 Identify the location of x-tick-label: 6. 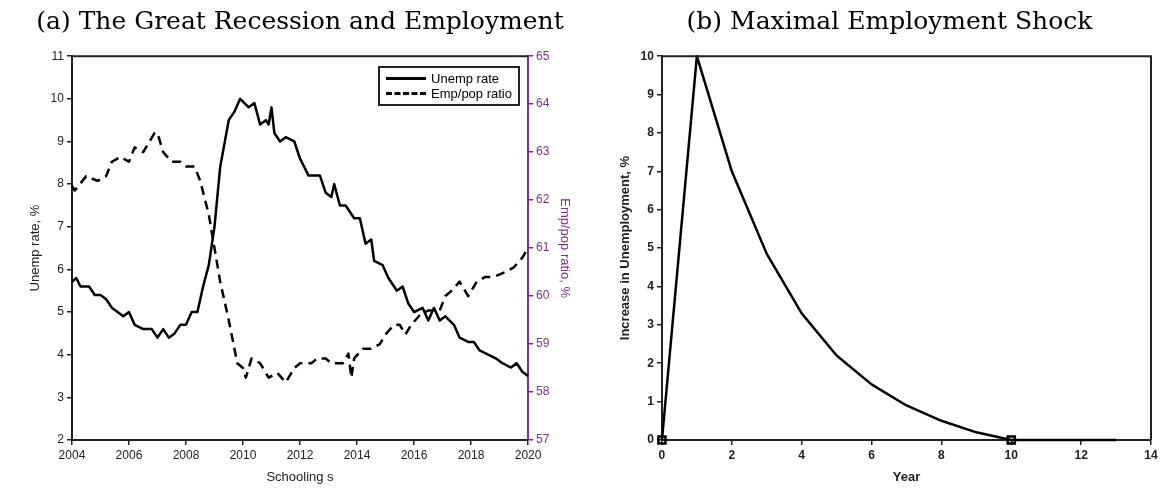
(872, 454).